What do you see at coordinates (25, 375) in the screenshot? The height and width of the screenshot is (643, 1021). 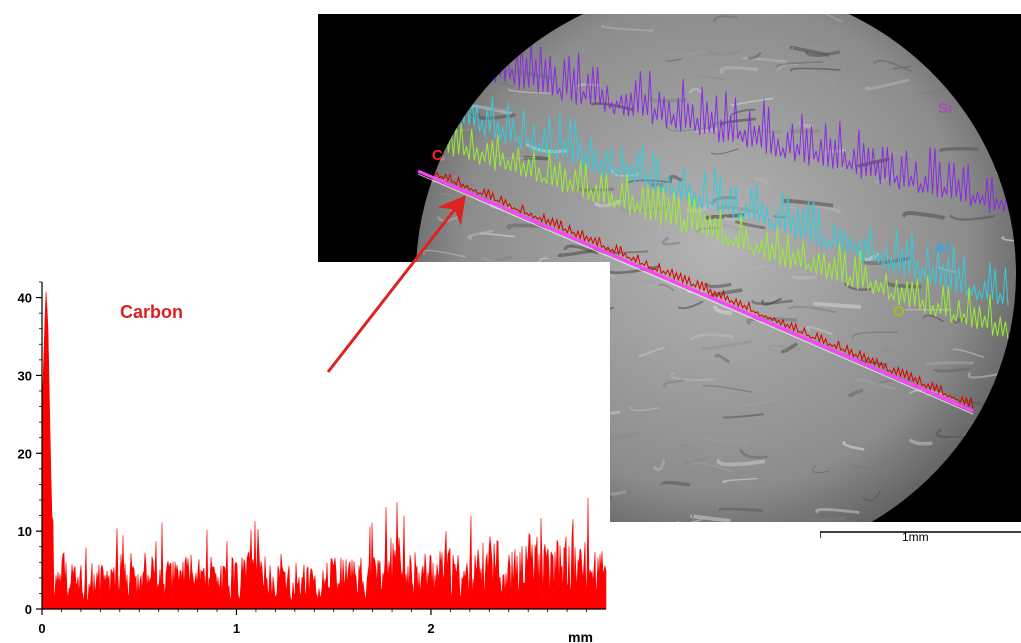 I see `y-tick-label: 30` at bounding box center [25, 375].